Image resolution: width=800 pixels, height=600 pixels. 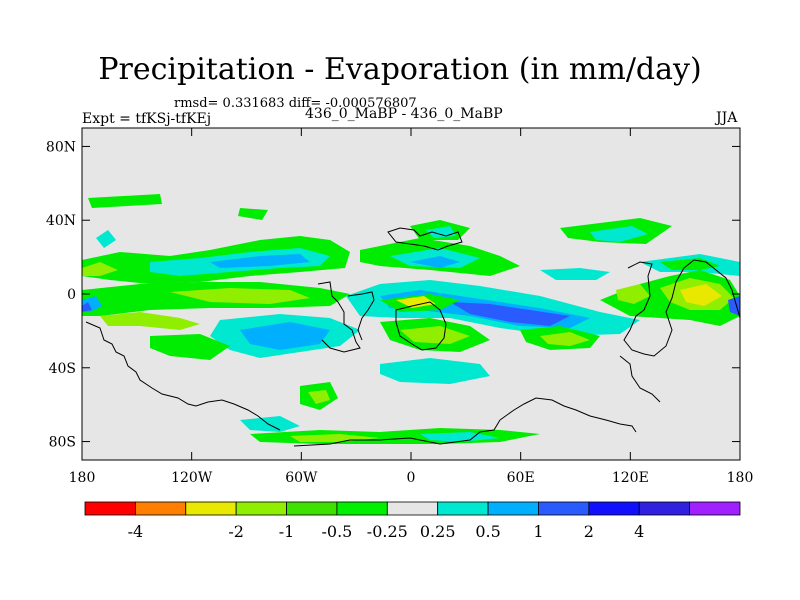 What do you see at coordinates (260, 261) in the screenshot?
I see `field-lightblue-north-tropics` at bounding box center [260, 261].